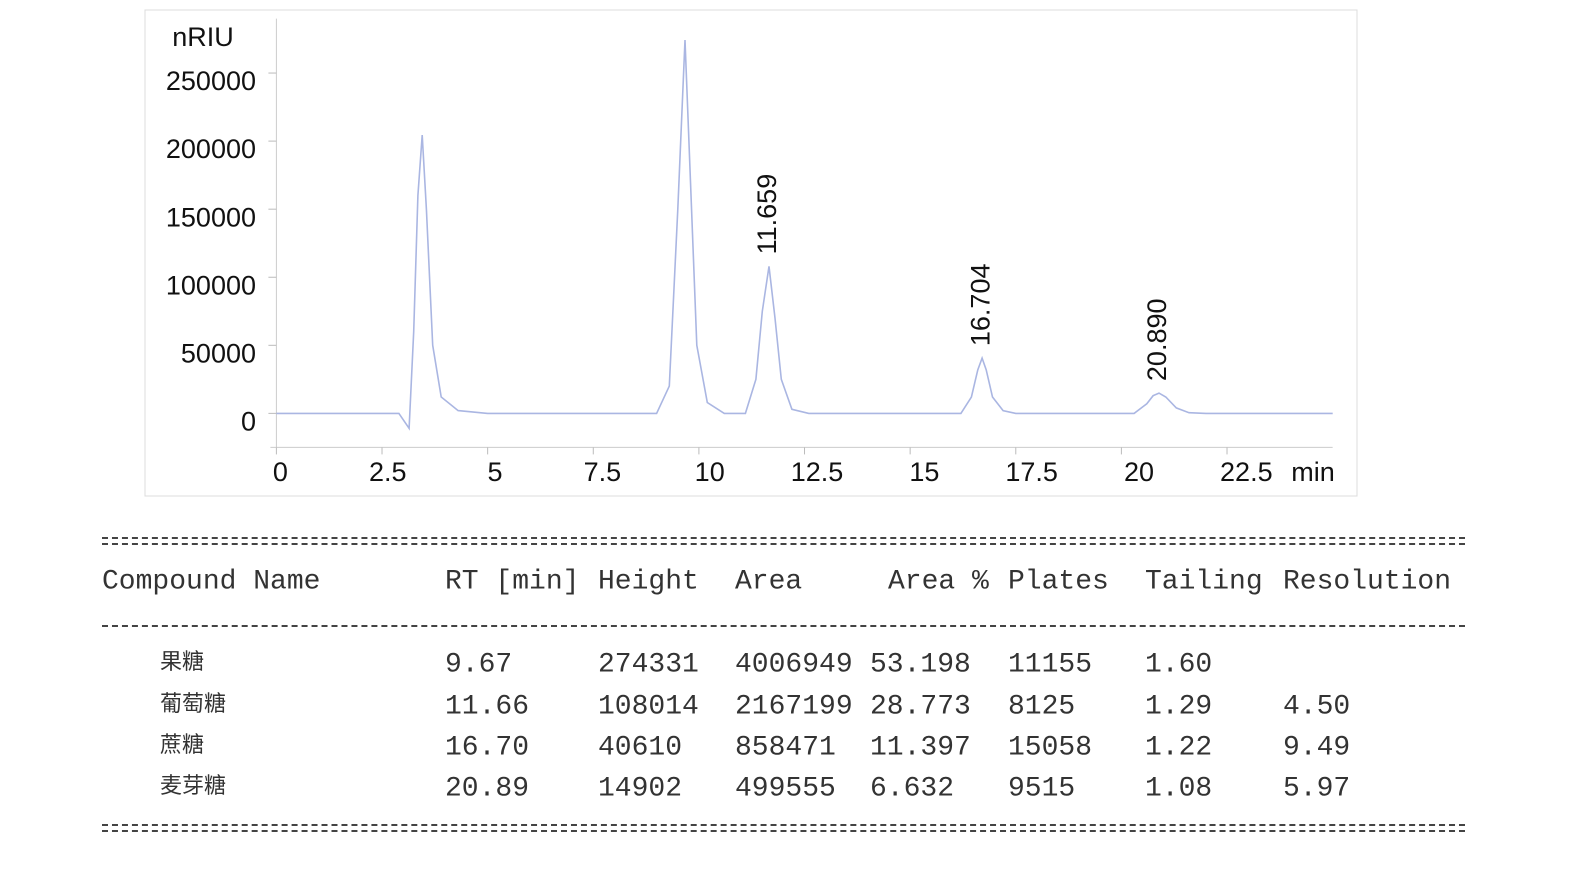  I want to click on table-cell: Compound Name, so click(211, 582).